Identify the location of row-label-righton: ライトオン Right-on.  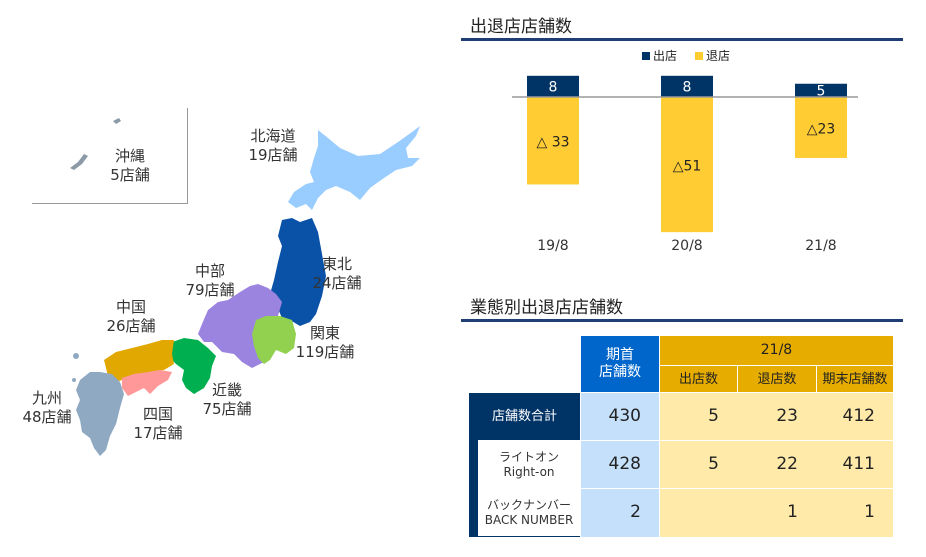
(529, 464).